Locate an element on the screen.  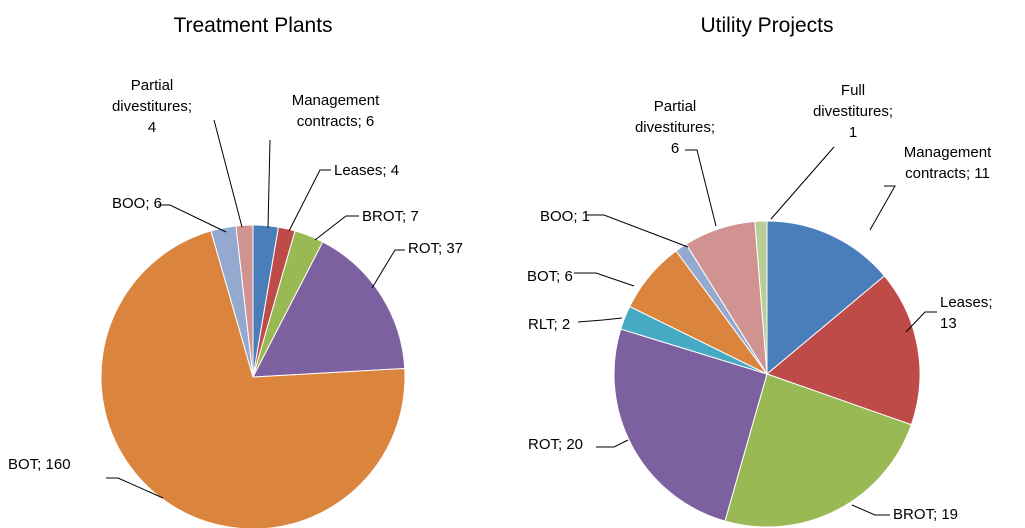
data-label: RLT; 2 is located at coordinates (549, 324).